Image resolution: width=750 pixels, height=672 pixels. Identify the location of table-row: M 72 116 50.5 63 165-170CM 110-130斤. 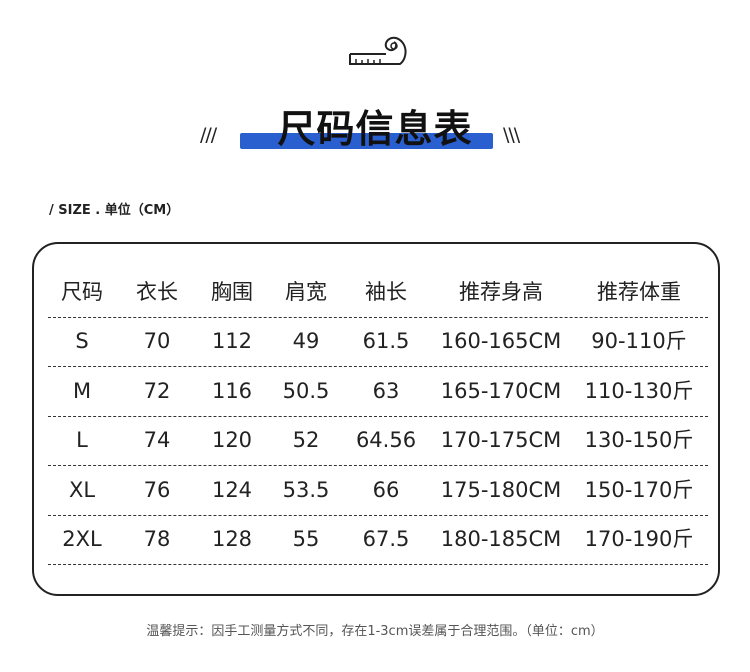
(378, 392).